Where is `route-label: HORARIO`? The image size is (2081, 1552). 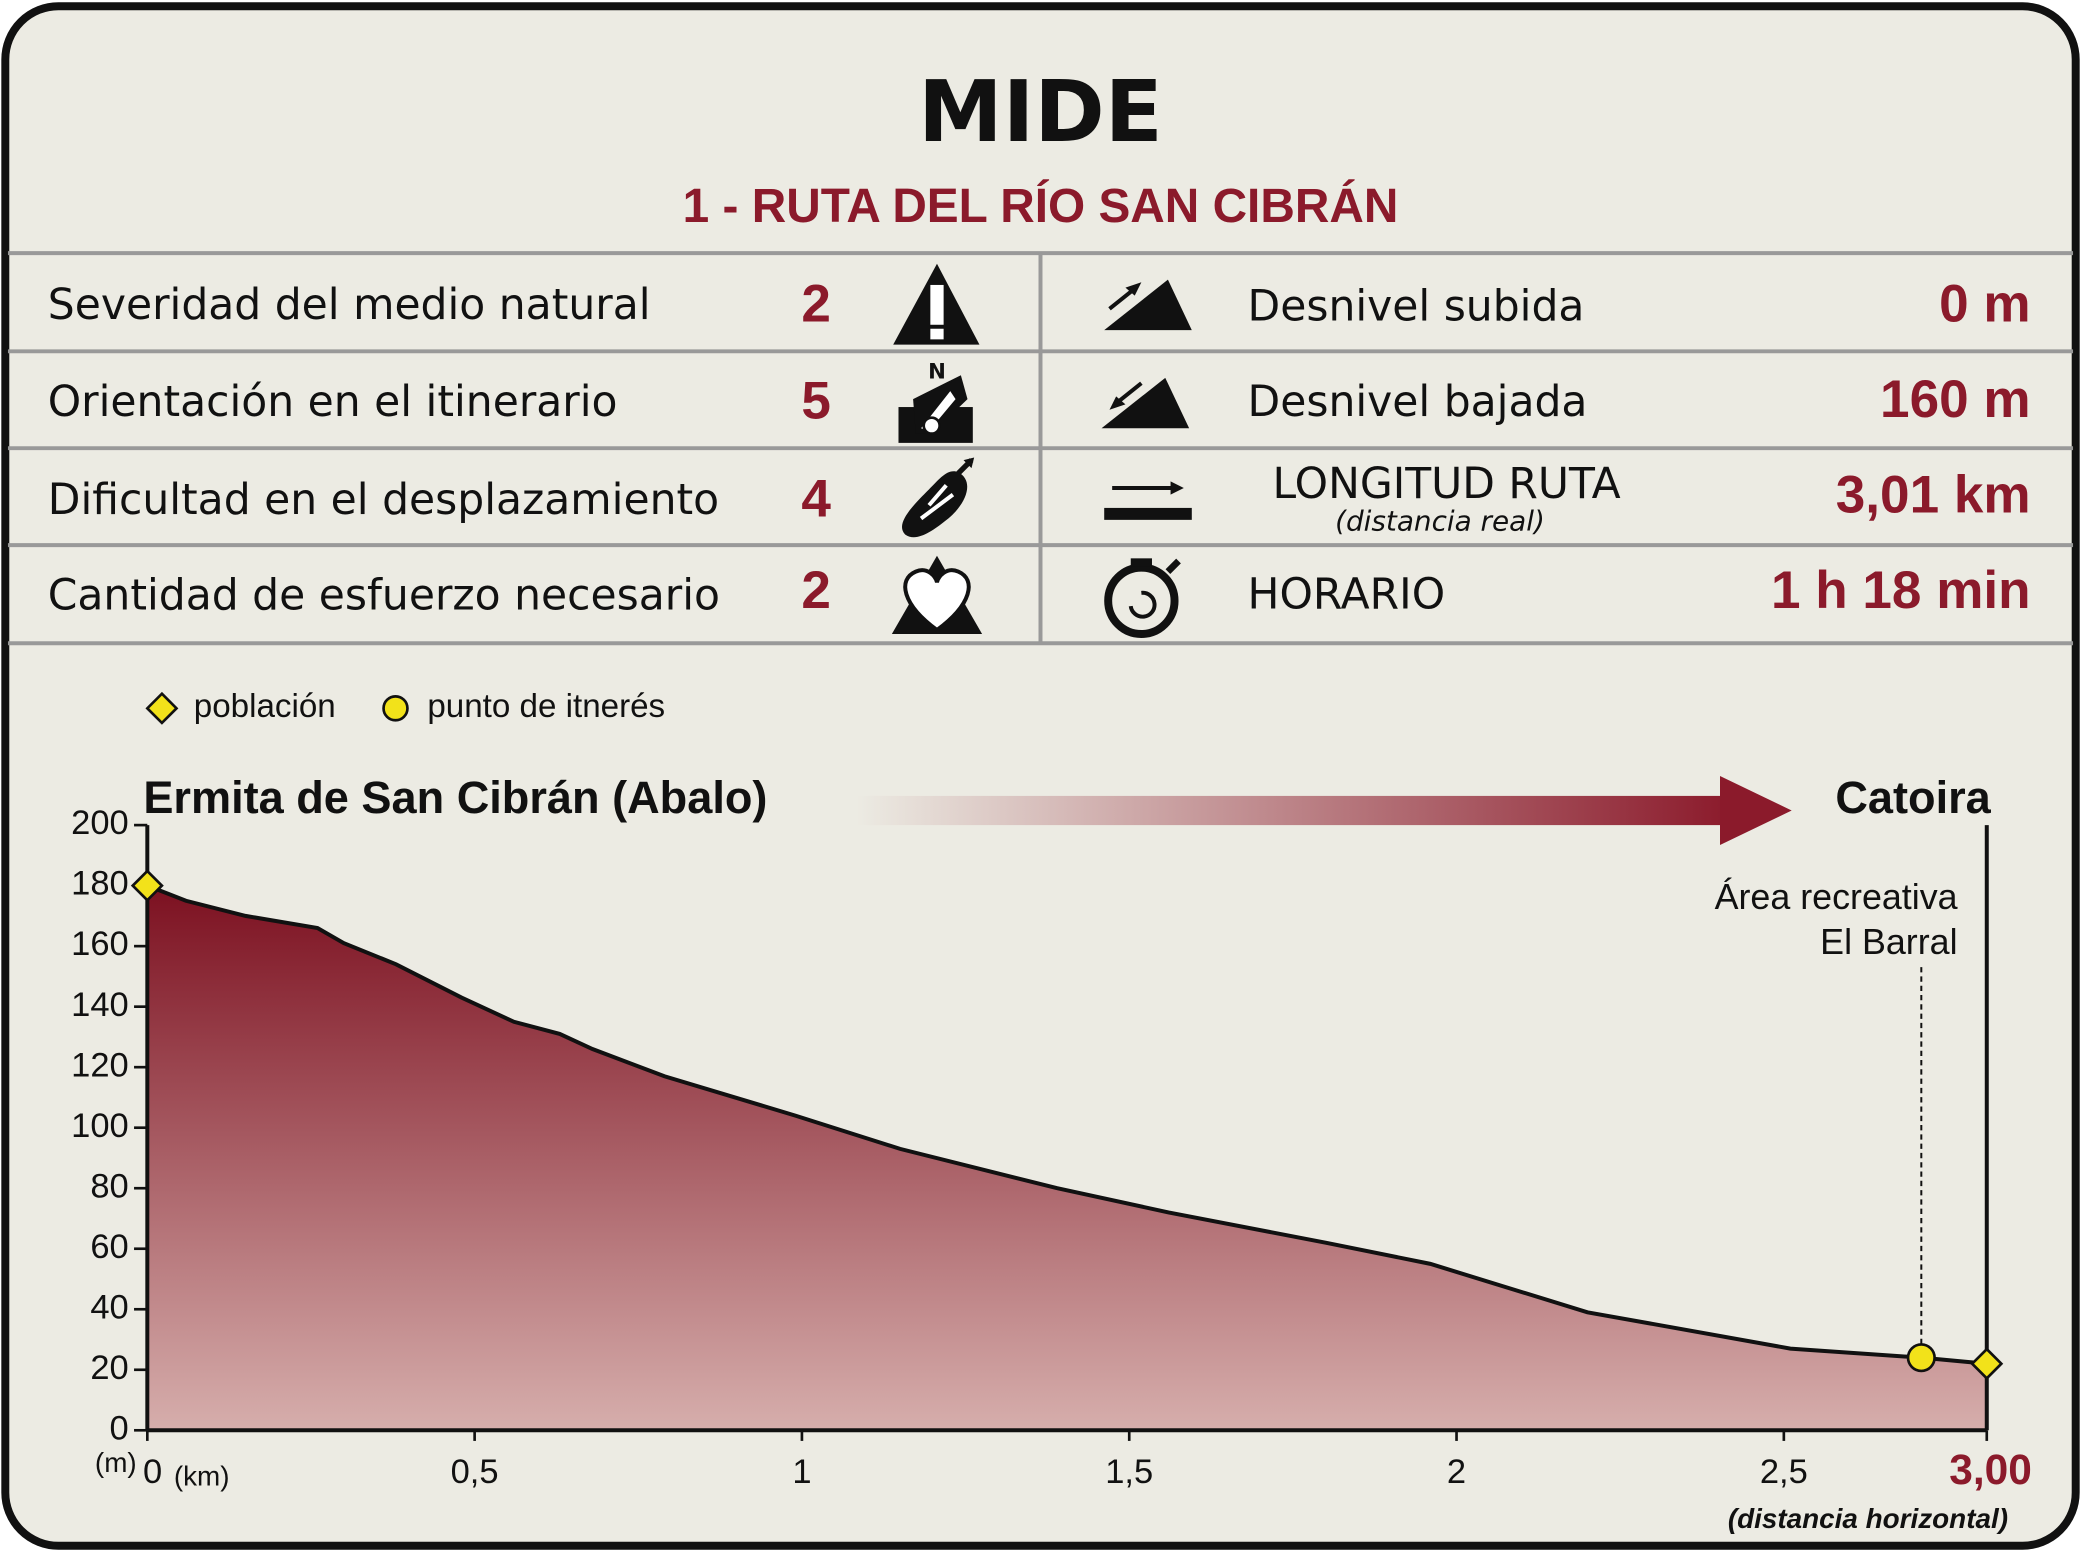
route-label: HORARIO is located at coordinates (1347, 594).